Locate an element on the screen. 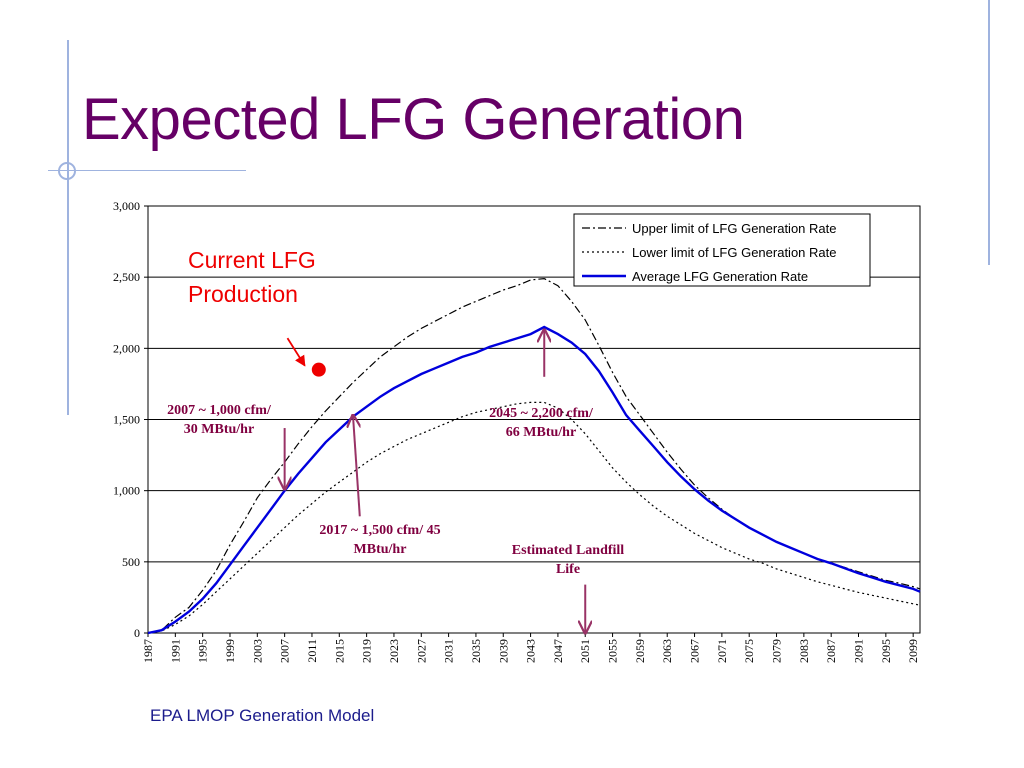 The image size is (1024, 768). annotation-2017: 2017 ~ 1,500 cfm/ 45 is located at coordinates (379, 530).